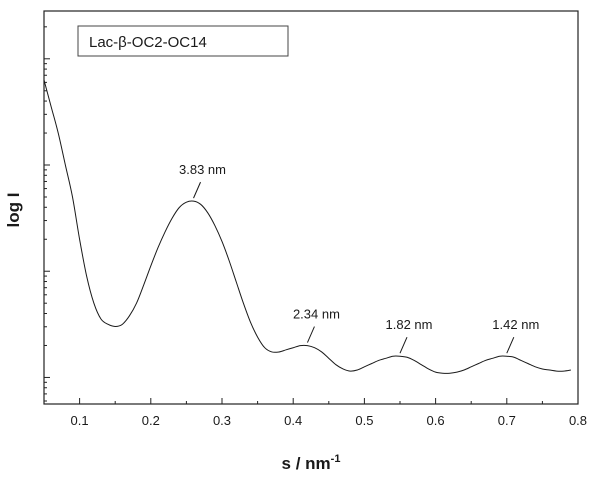  Describe the element at coordinates (515, 324) in the screenshot. I see `peak-annotation: 1.42 nm` at that location.